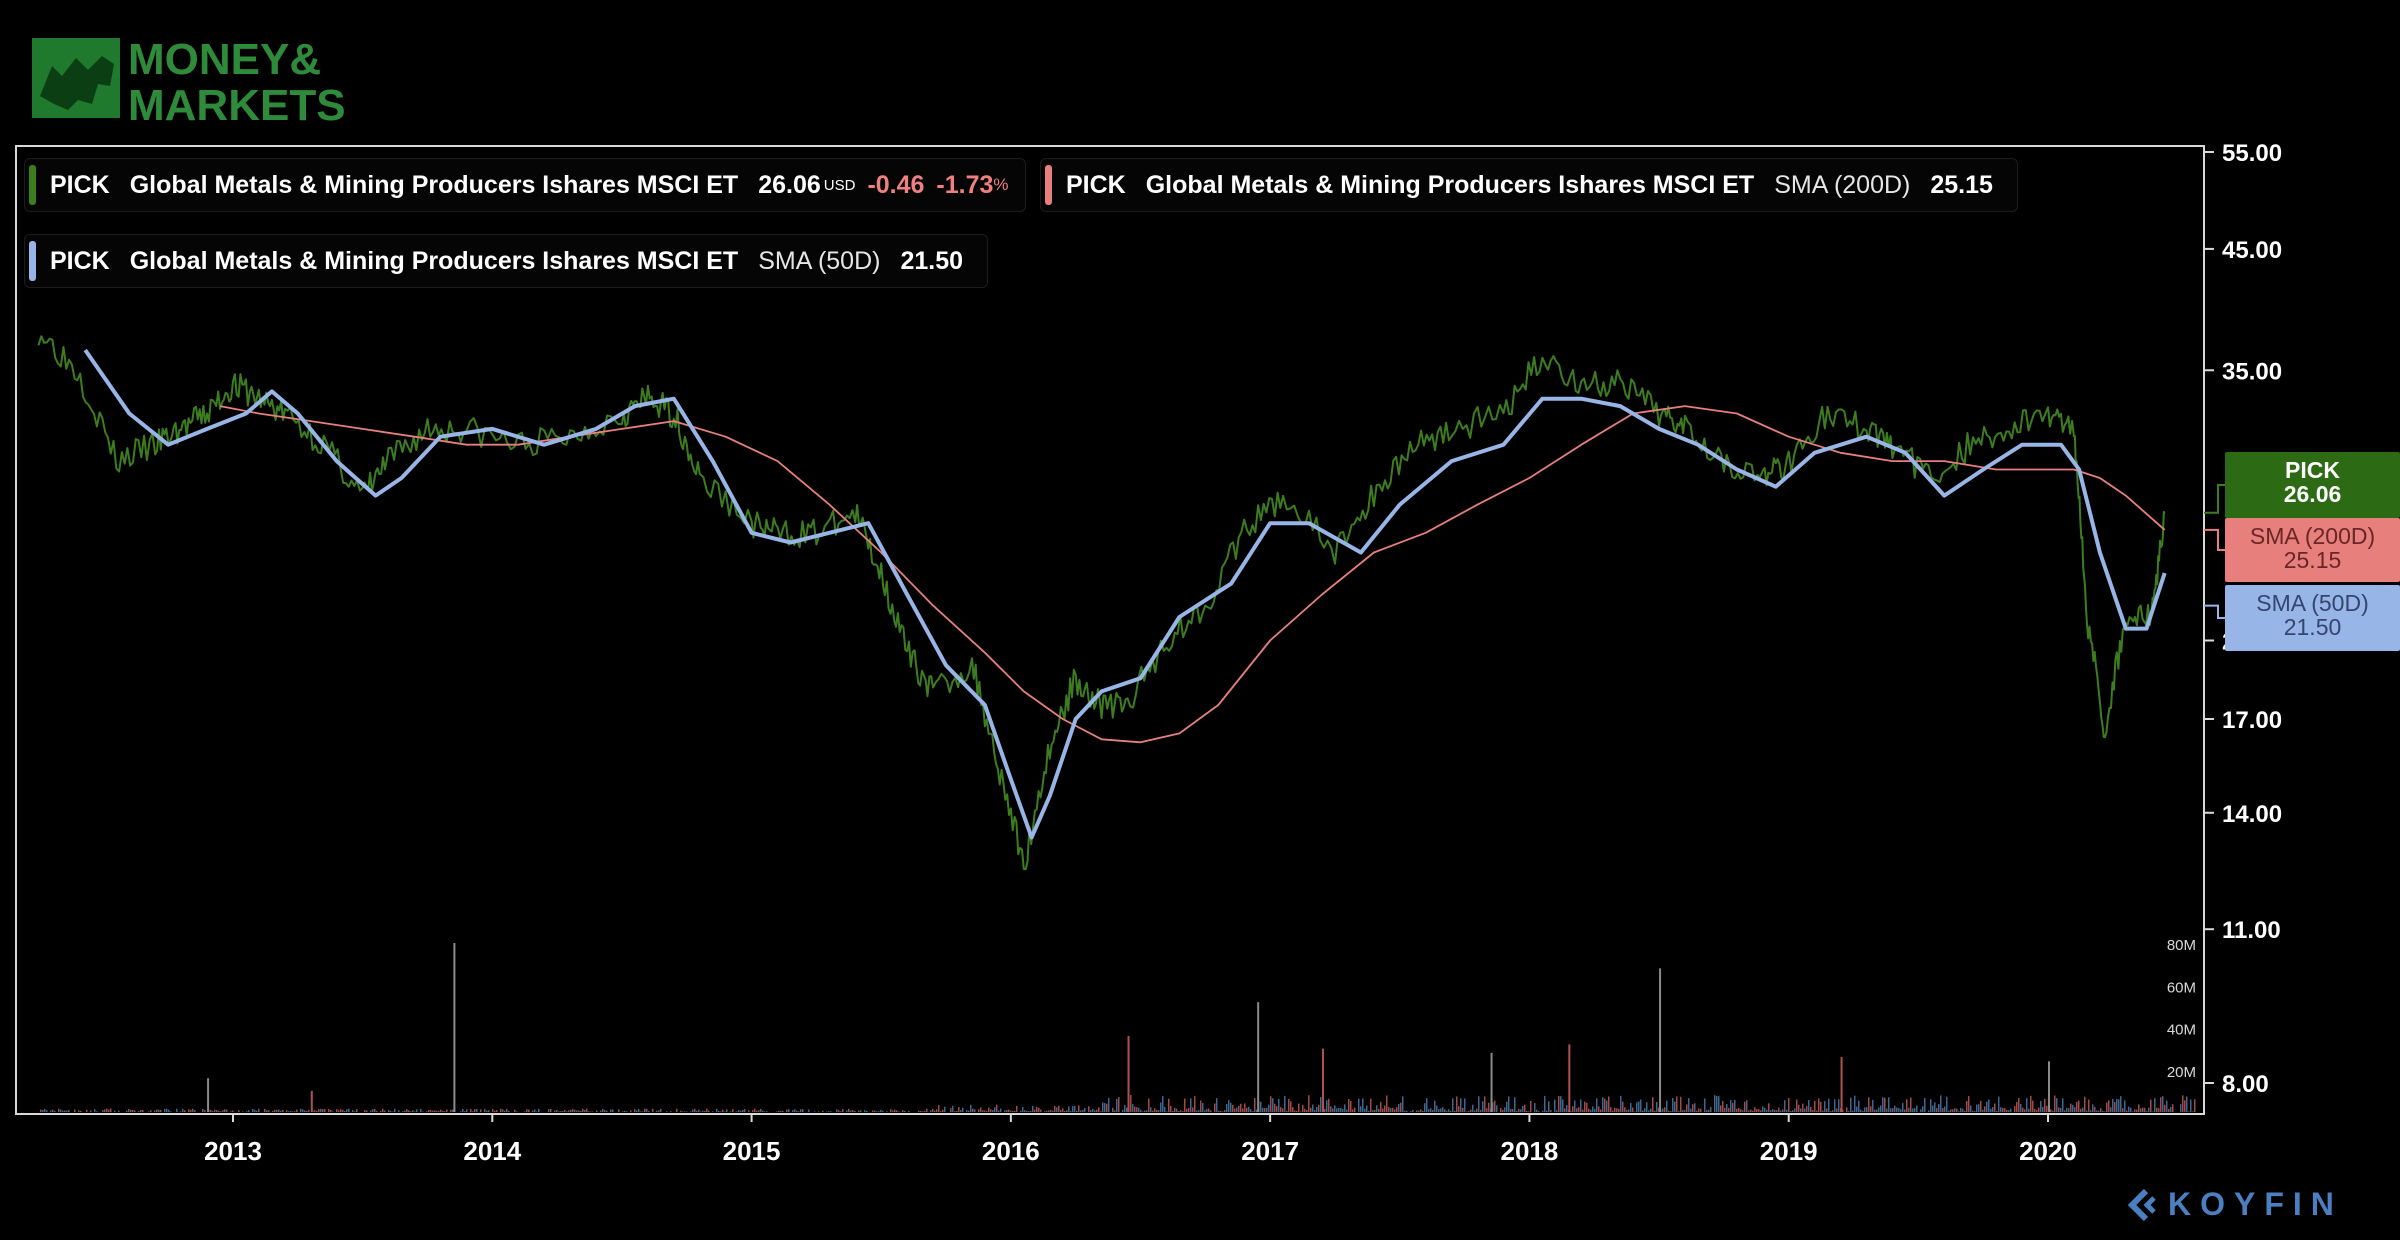 Image resolution: width=2400 pixels, height=1240 pixels. What do you see at coordinates (454, 1027) in the screenshot?
I see `volume-spike` at bounding box center [454, 1027].